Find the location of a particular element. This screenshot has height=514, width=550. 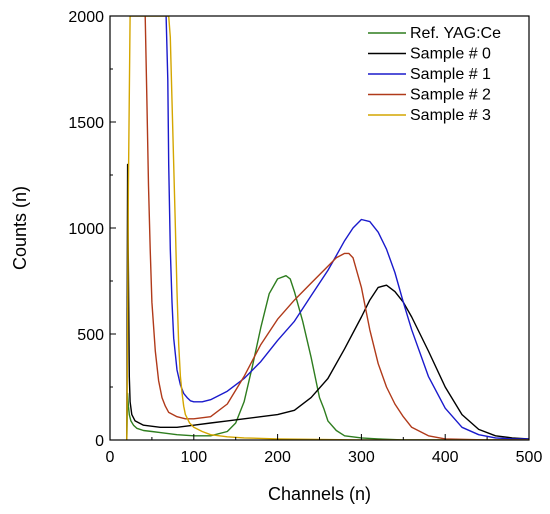

x-tick-label: 300 is located at coordinates (361, 457).